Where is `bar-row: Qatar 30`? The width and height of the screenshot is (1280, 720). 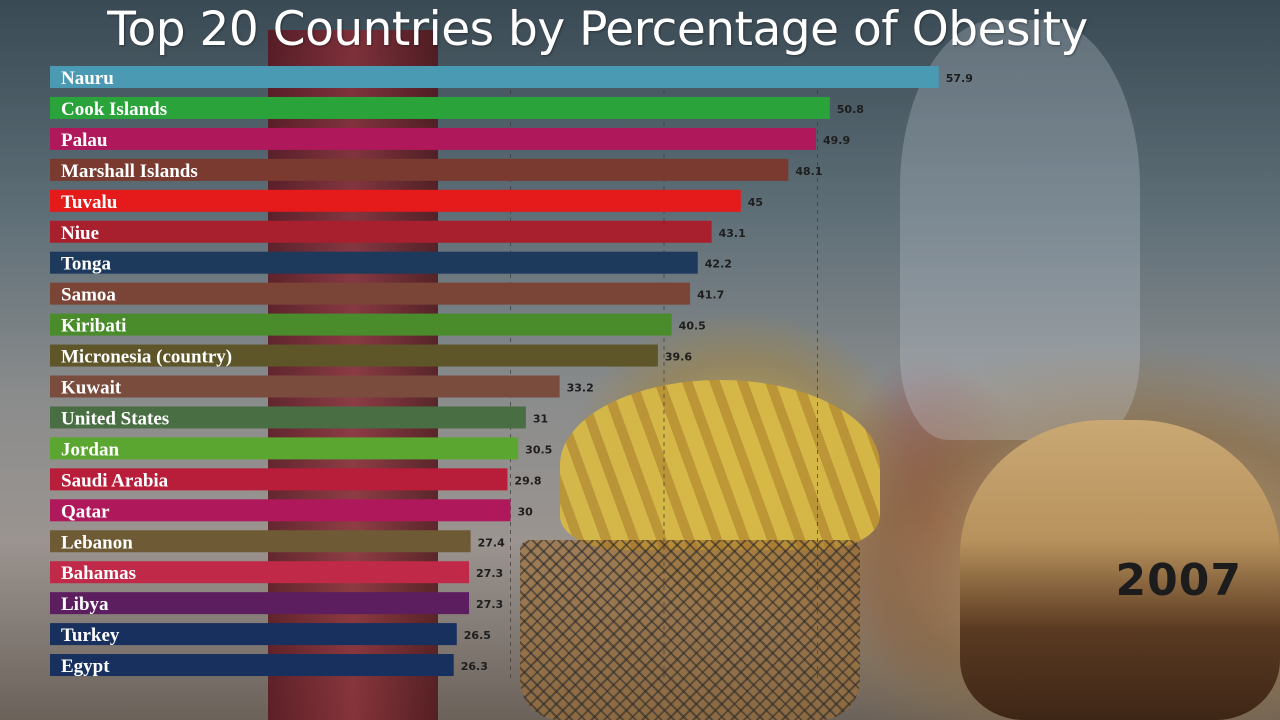
bar-row: Qatar 30 is located at coordinates (291, 510).